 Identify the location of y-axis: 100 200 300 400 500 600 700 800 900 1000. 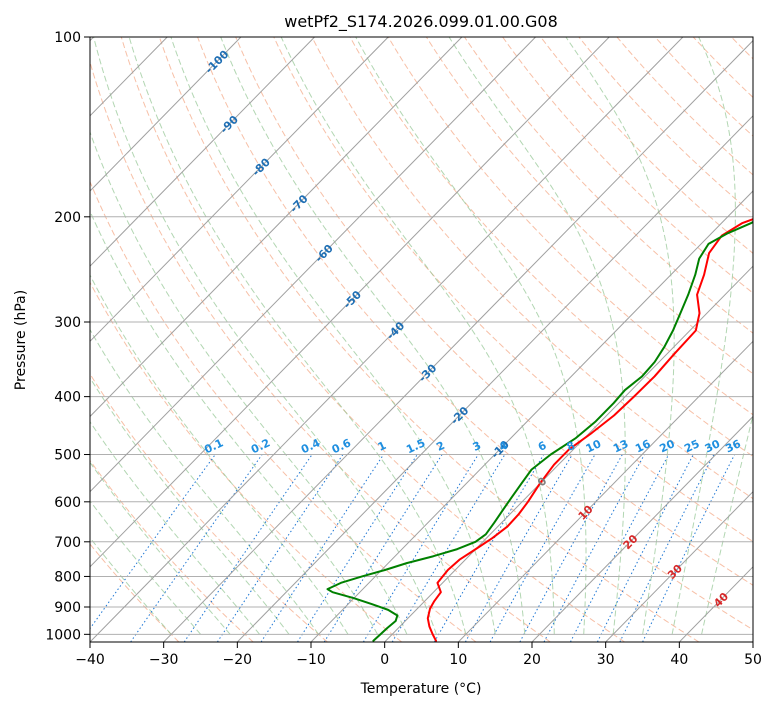
(67, 336).